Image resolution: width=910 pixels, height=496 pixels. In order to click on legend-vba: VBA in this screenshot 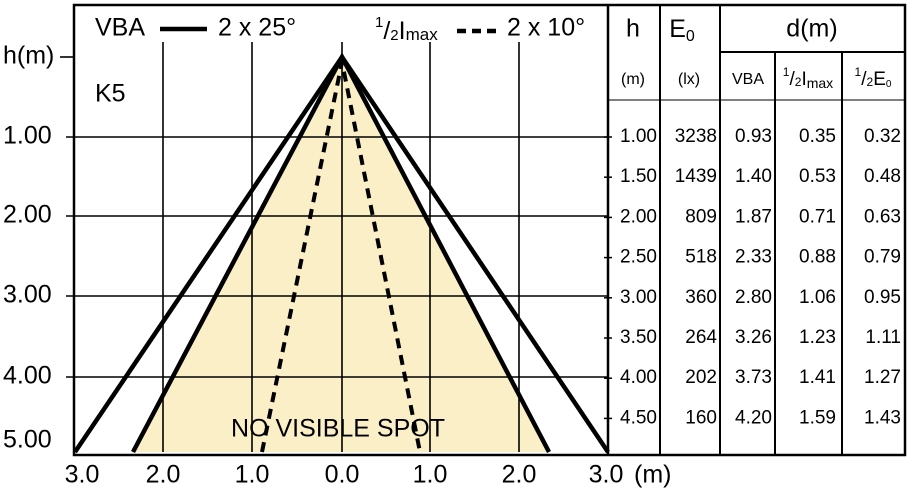, I will do `click(120, 28)`.